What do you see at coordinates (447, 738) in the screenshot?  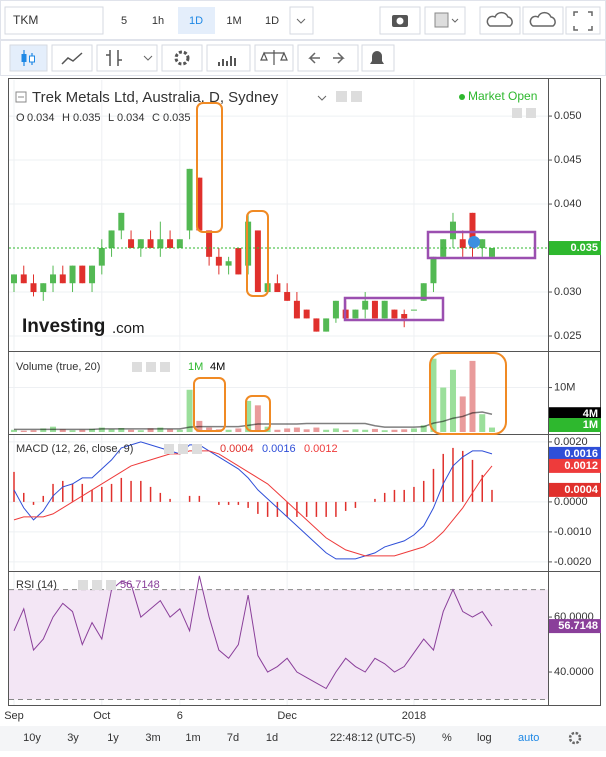 I see `footer-option: %` at bounding box center [447, 738].